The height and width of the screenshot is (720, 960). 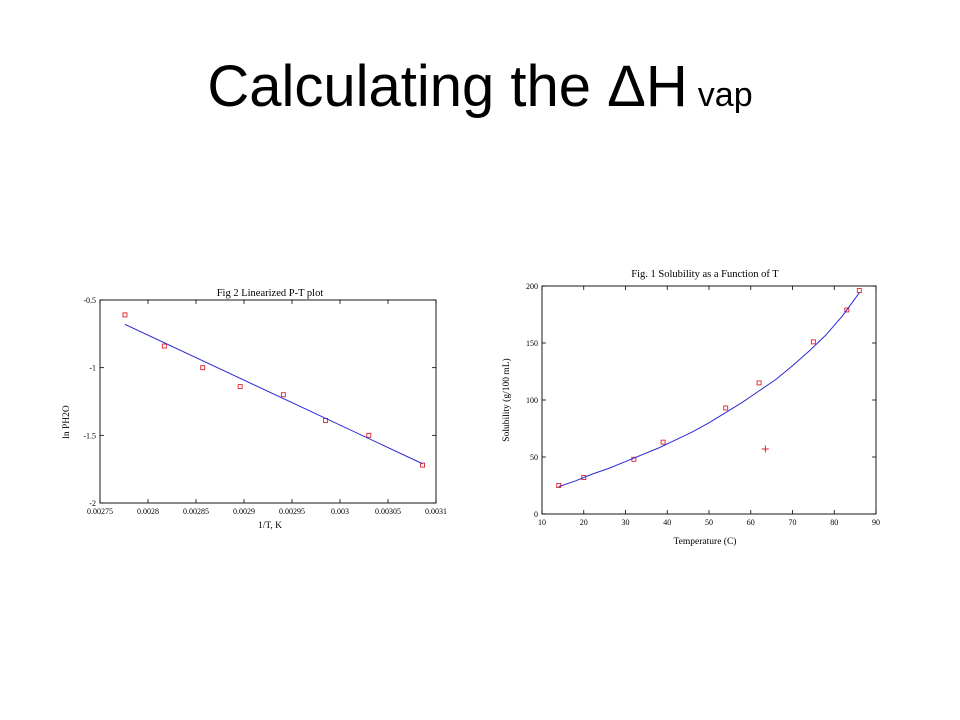 I want to click on x-tick-label: 0.00275, so click(x=100, y=511).